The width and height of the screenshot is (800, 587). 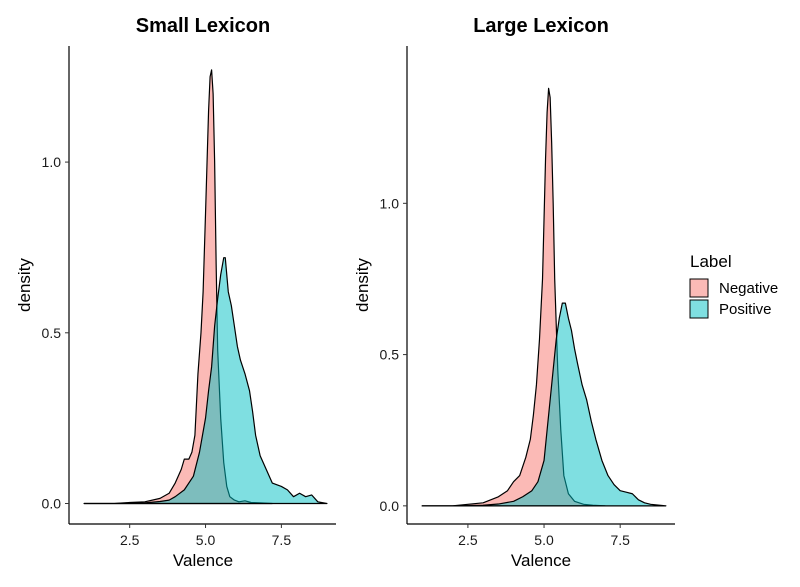 What do you see at coordinates (699, 309) in the screenshot?
I see `legend-key-positive` at bounding box center [699, 309].